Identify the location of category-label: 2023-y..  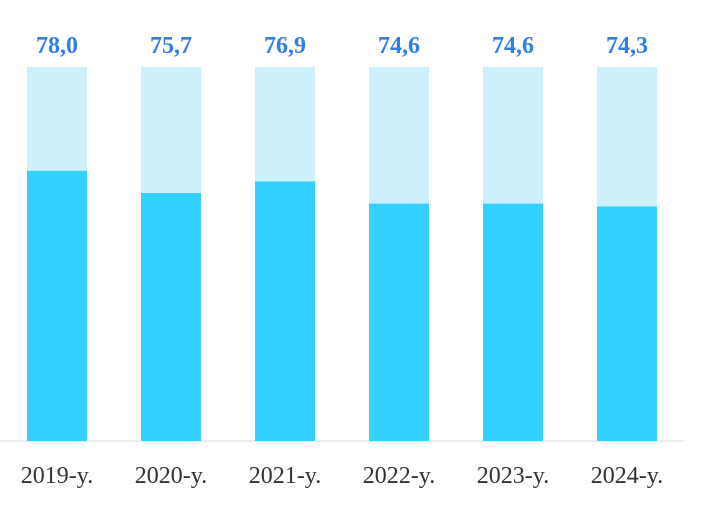
(513, 476).